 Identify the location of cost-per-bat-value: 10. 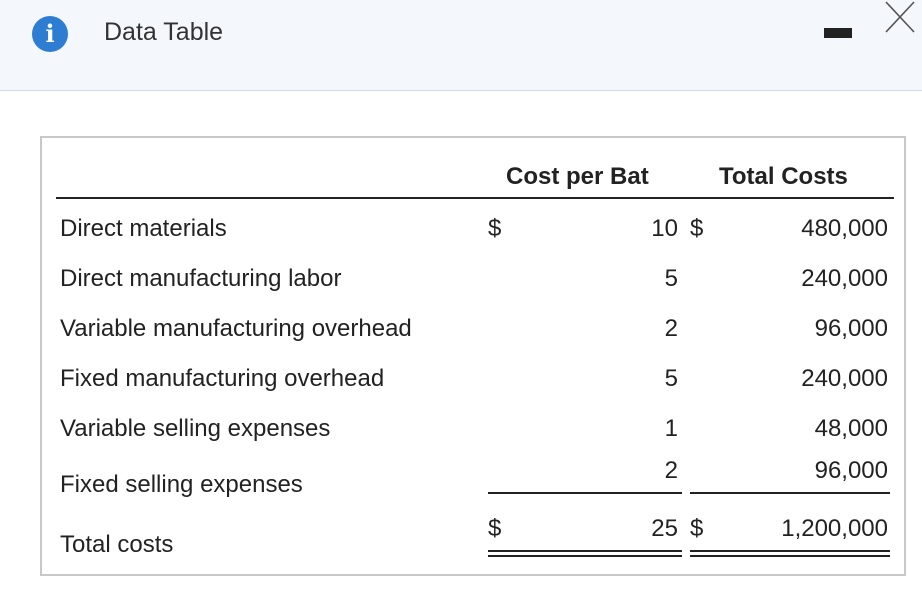
(664, 228).